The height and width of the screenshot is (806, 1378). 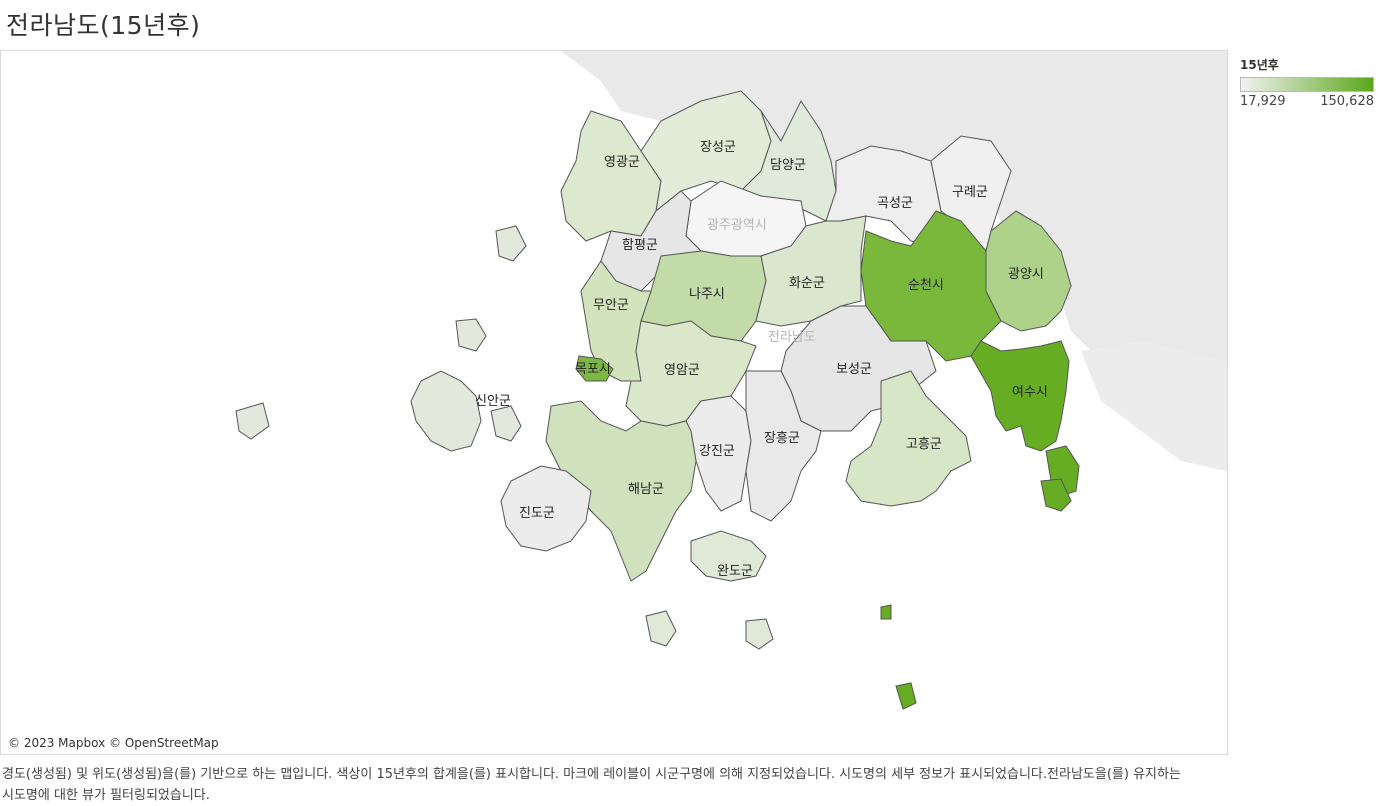 I want to click on legend-max: 150,628, so click(x=1347, y=101).